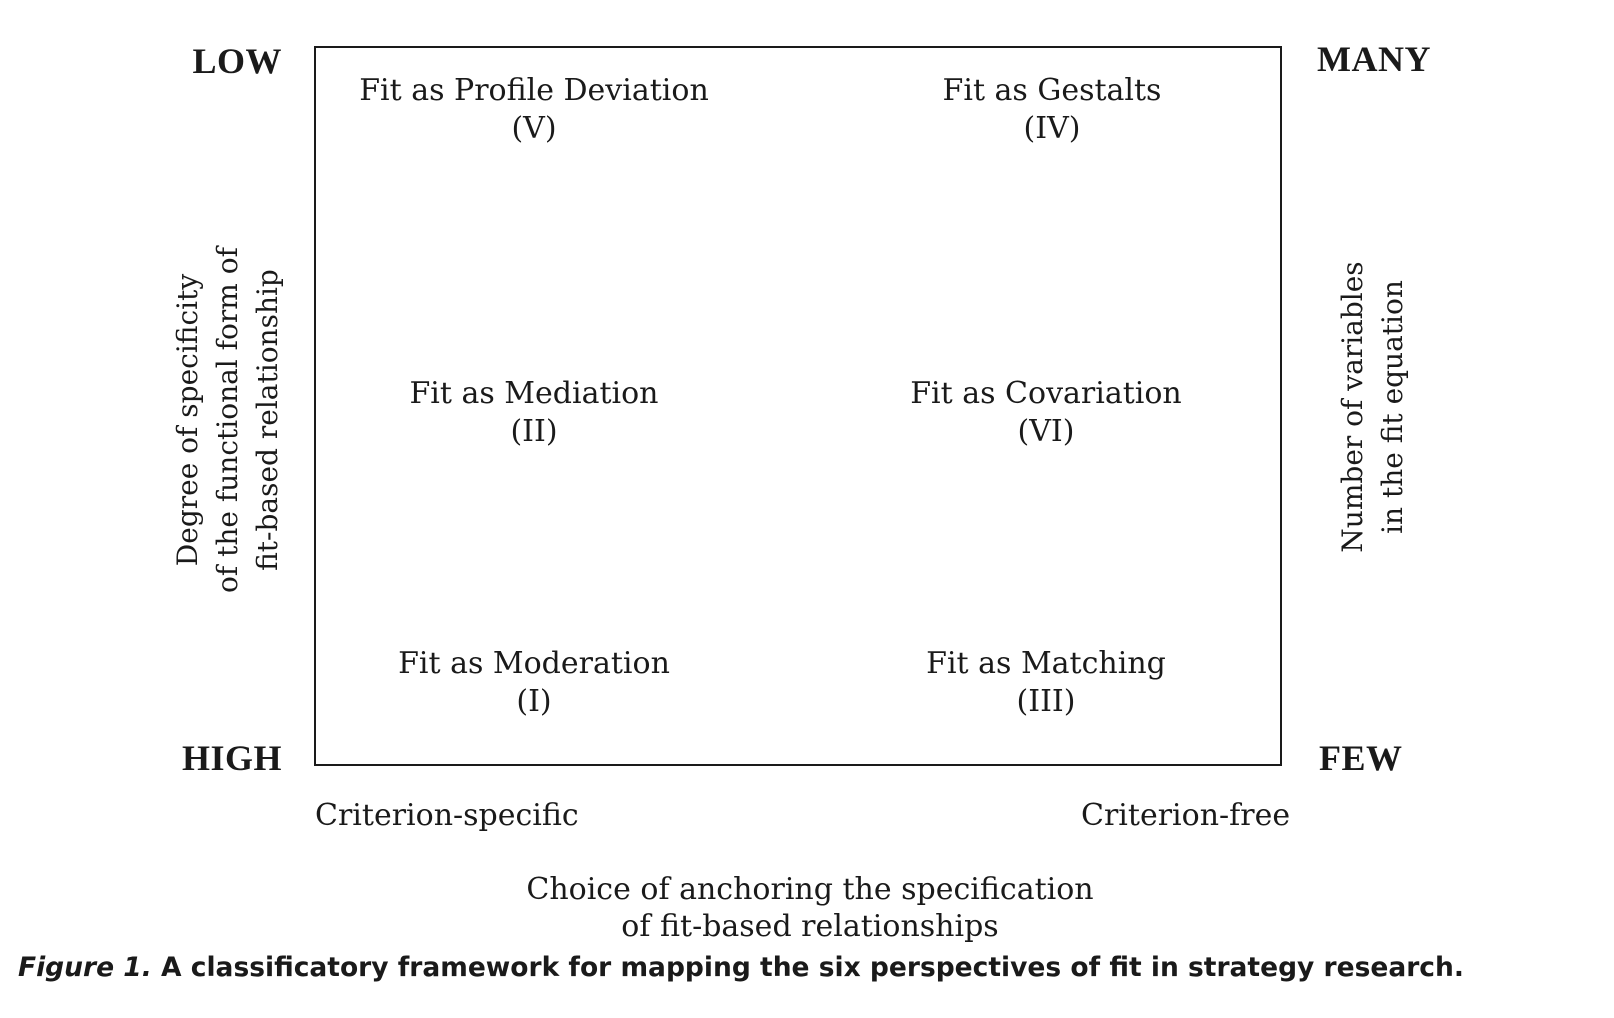 The width and height of the screenshot is (1614, 1018). I want to click on left-axis-line: of the functional form of, so click(227, 420).